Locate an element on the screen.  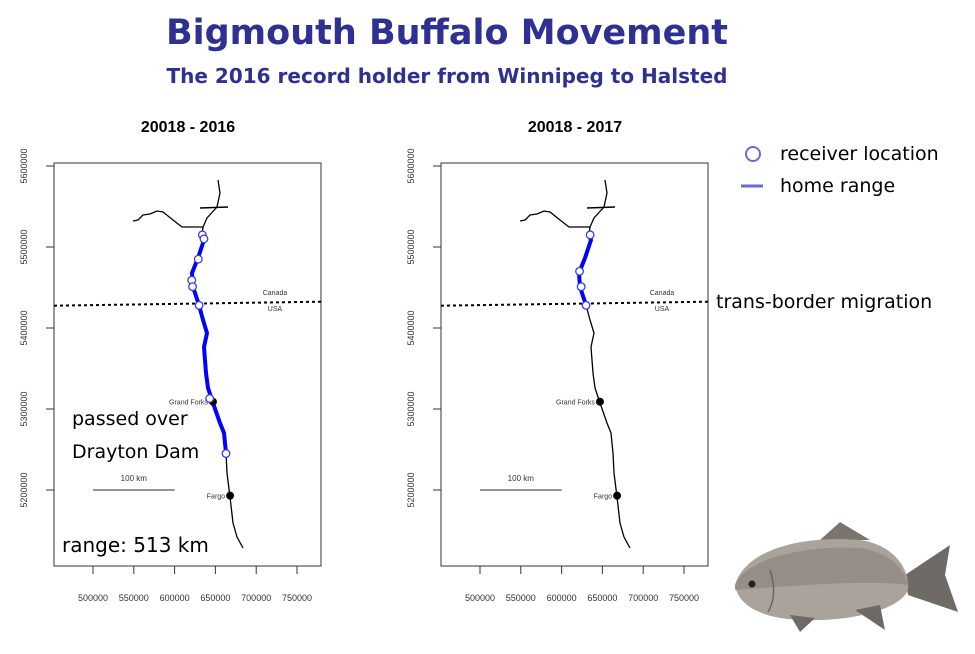
plot-title: 20018 - 2016 is located at coordinates (188, 127).